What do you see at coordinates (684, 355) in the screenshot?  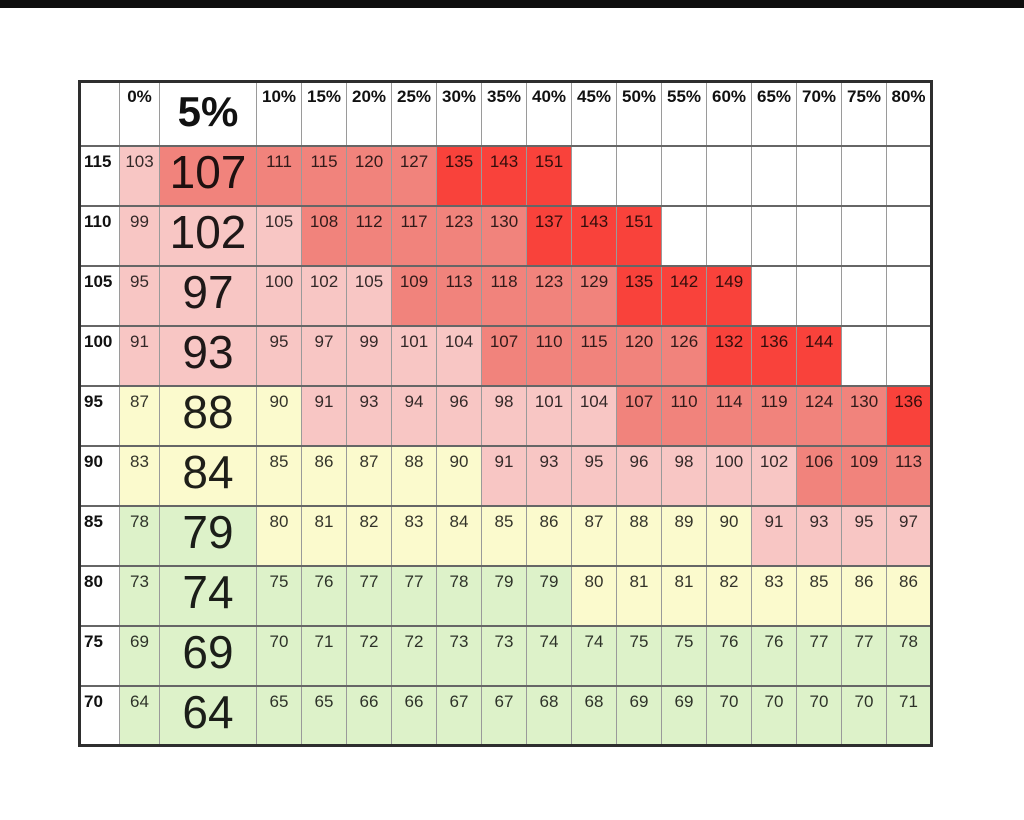 I see `value-cell: 126` at bounding box center [684, 355].